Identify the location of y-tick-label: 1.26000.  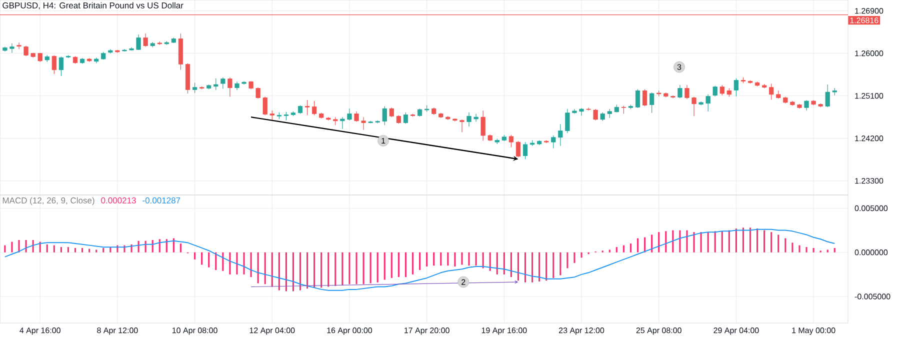
(869, 53).